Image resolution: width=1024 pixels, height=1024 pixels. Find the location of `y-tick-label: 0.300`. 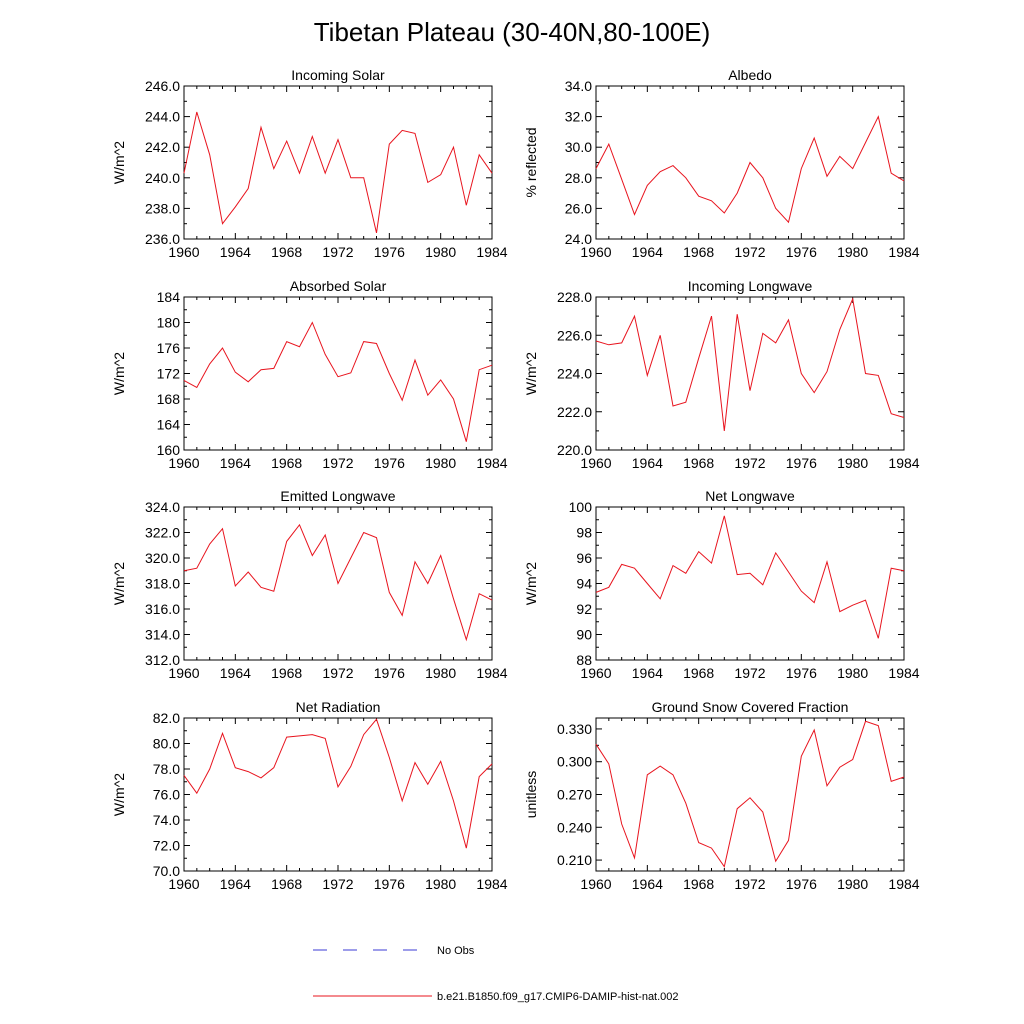

y-tick-label: 0.300 is located at coordinates (574, 762).